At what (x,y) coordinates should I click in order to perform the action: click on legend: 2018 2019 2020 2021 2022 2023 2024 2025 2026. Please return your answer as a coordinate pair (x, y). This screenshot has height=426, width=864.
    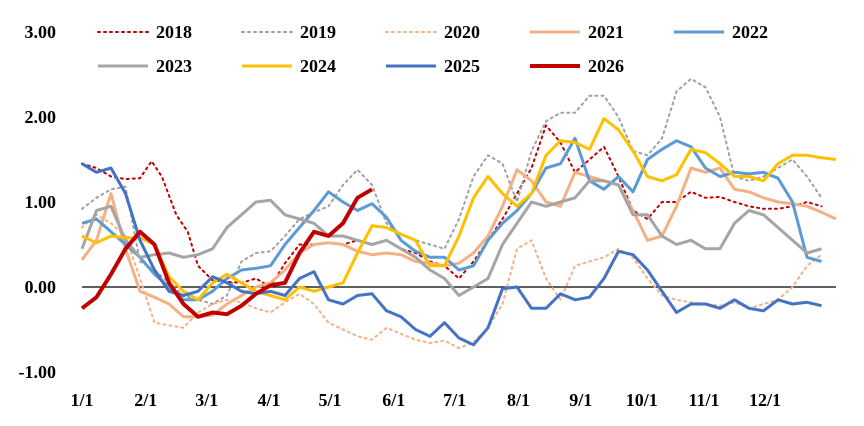
    Looking at the image, I should click on (432, 49).